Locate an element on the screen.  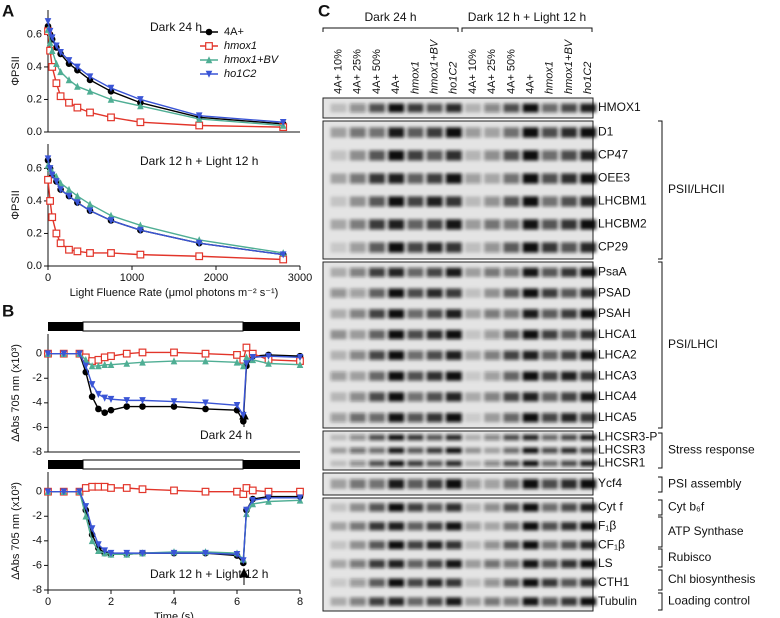
group-label: Dark 24 h is located at coordinates (390, 17).